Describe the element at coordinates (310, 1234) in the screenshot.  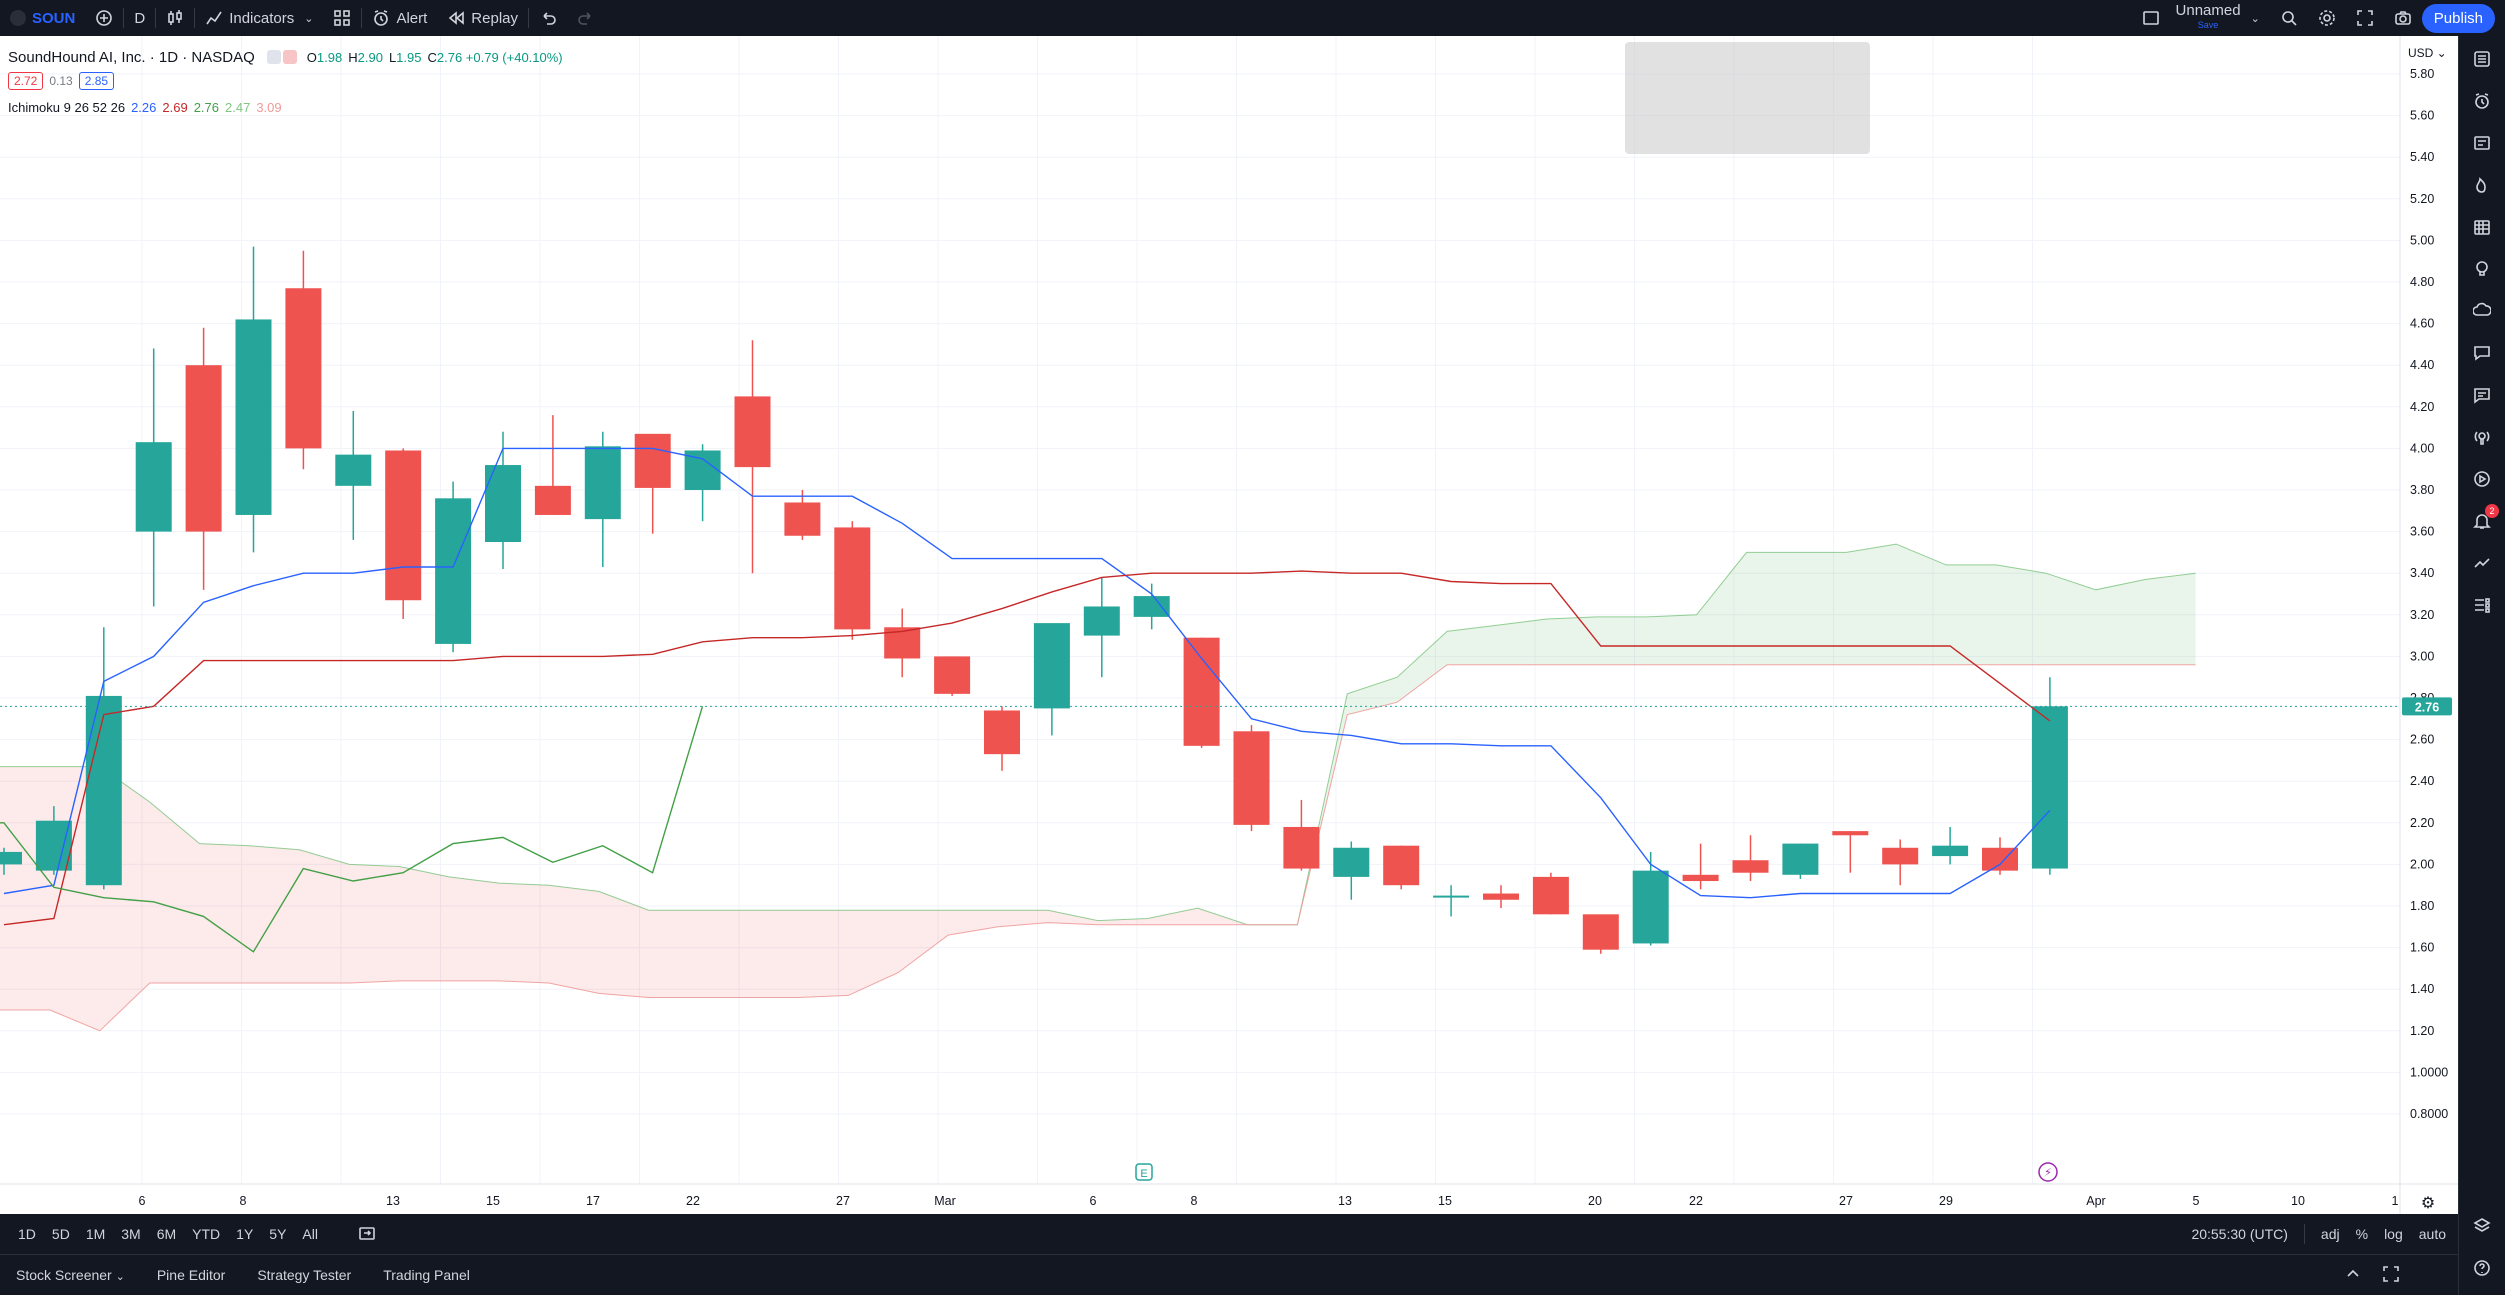
I see `range-all: All` at that location.